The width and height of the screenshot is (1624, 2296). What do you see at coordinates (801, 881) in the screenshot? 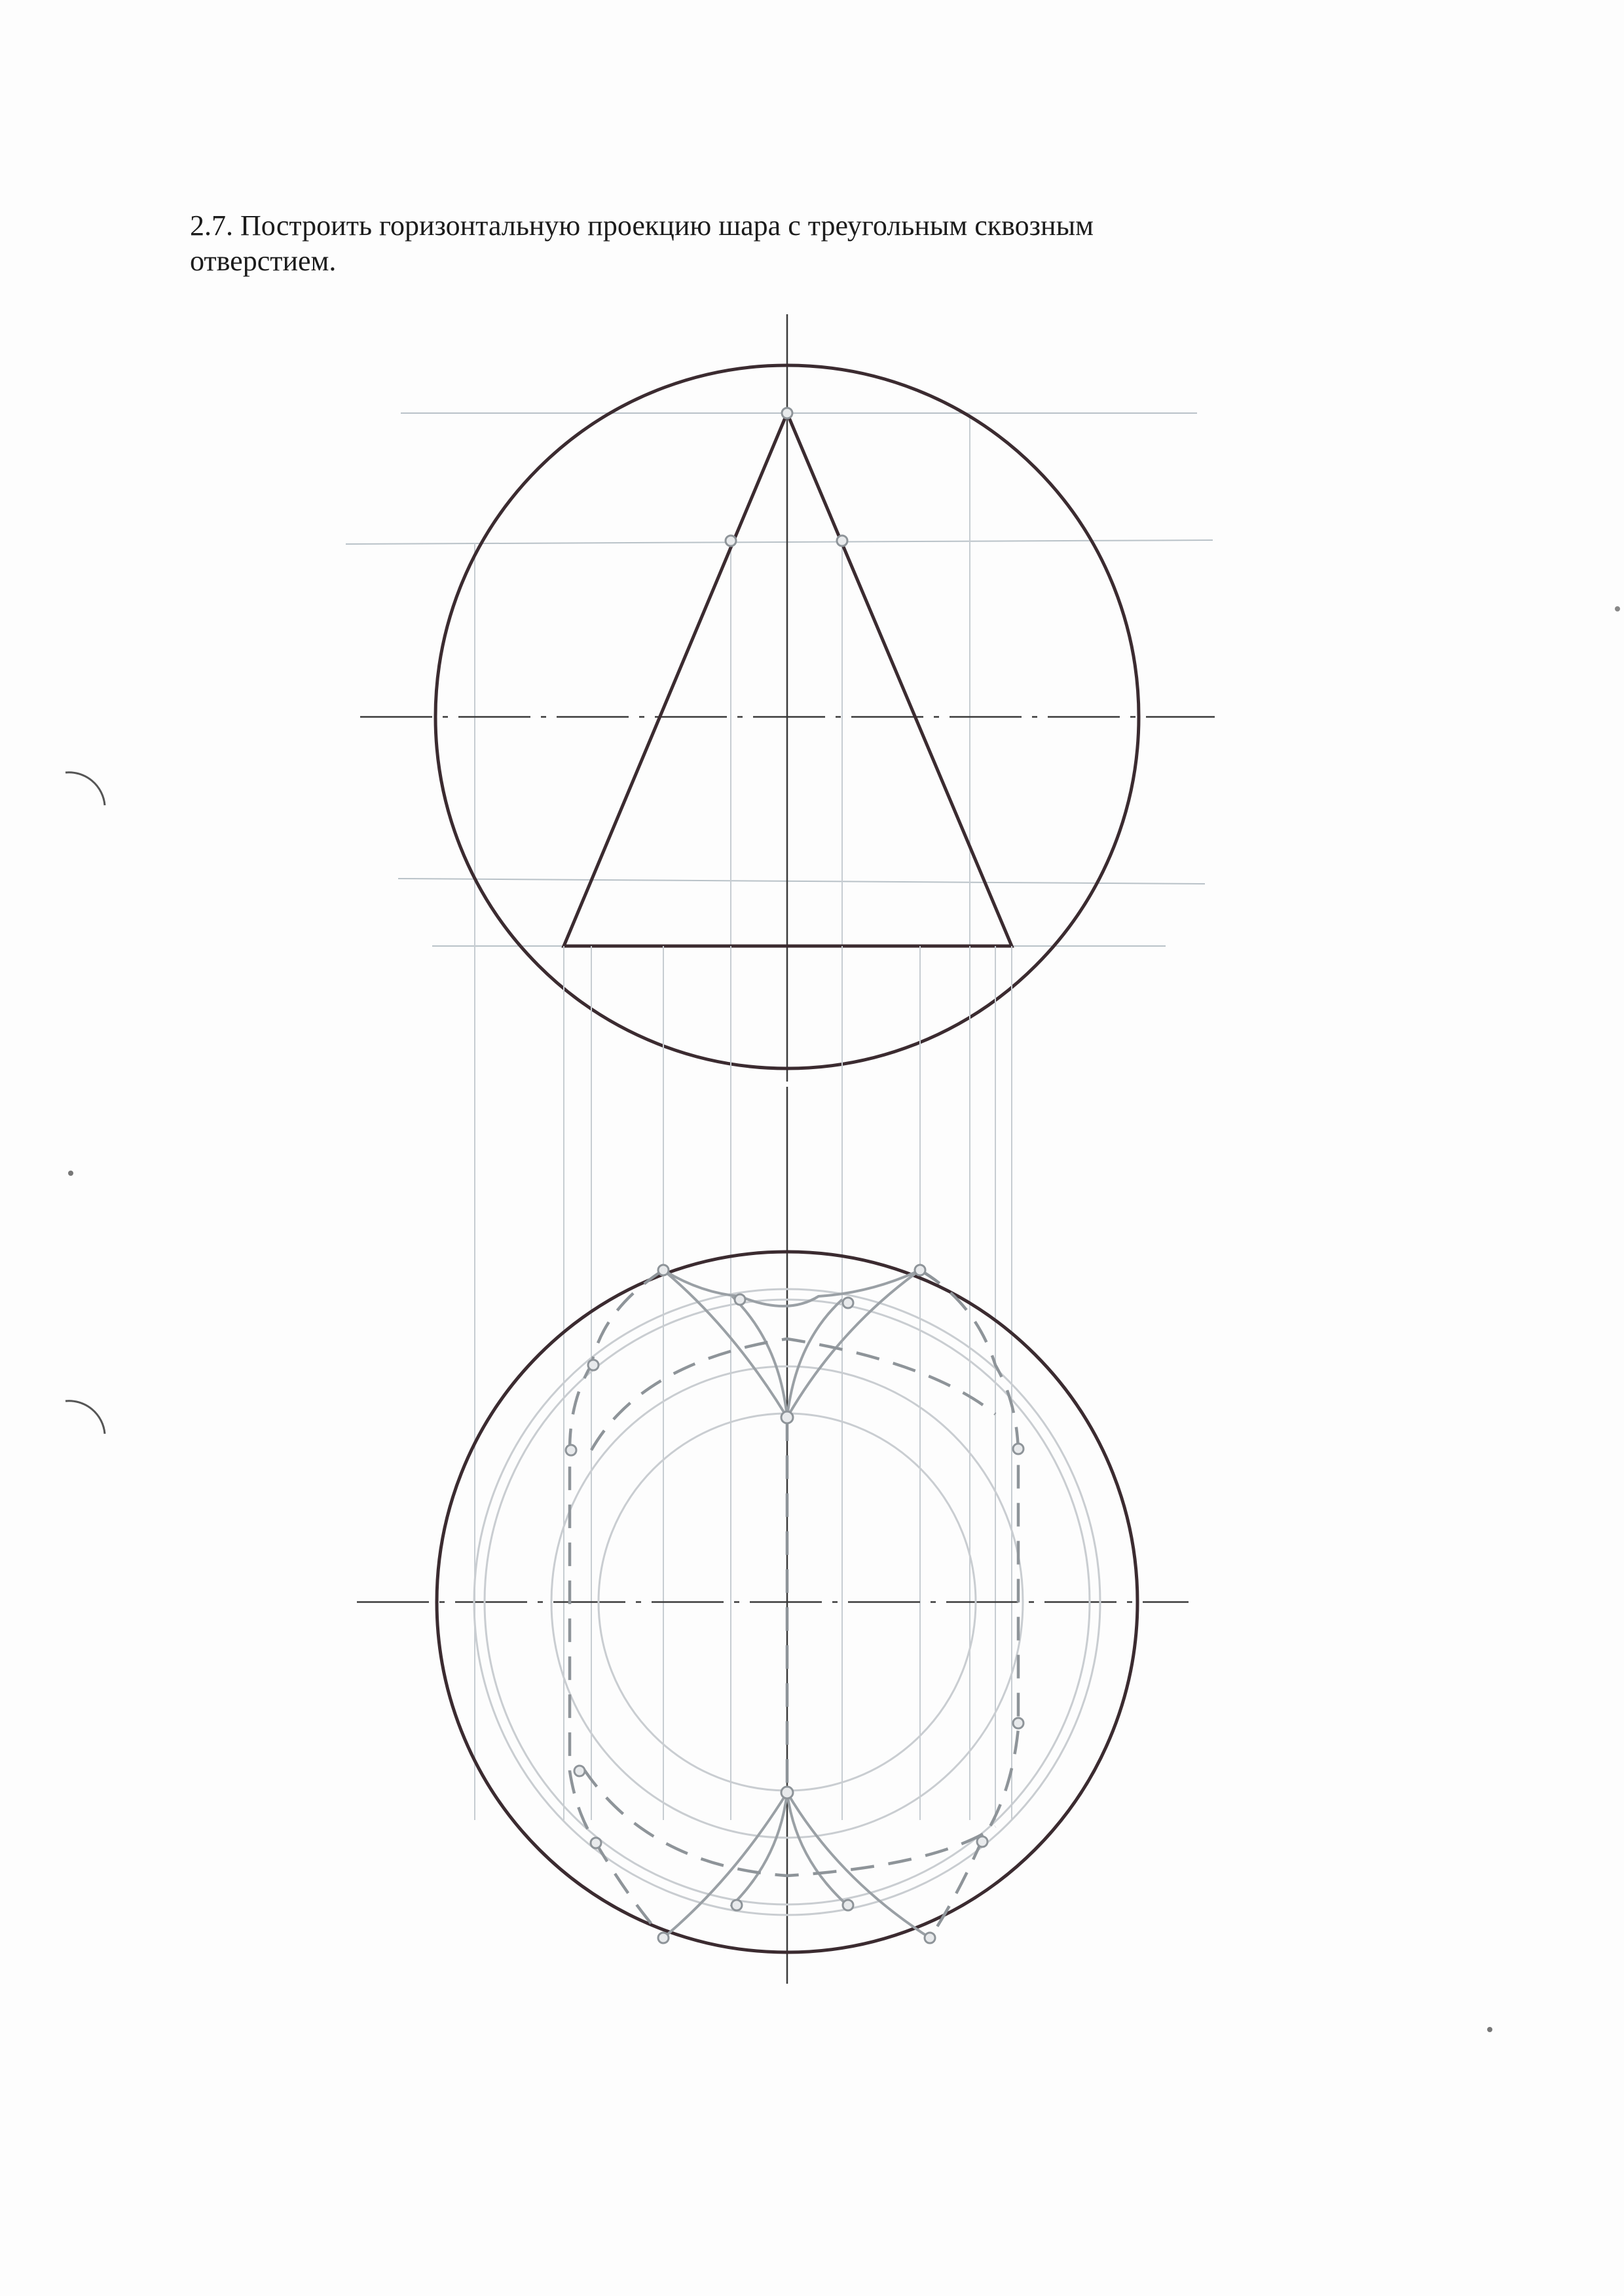
I see `construction-line-lower` at bounding box center [801, 881].